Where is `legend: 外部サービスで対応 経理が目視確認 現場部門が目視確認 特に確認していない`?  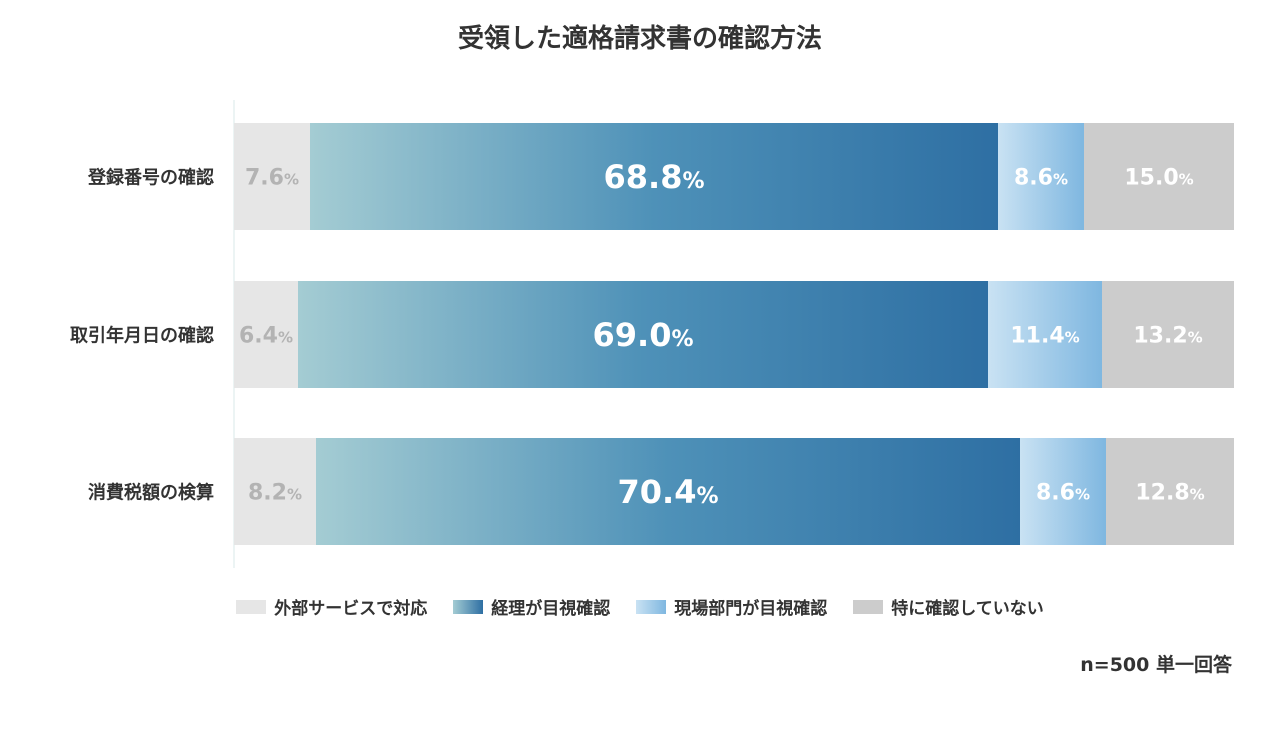
legend: 外部サービスで対応 経理が目視確認 現場部門が目視確認 特に確認していない is located at coordinates (640, 606).